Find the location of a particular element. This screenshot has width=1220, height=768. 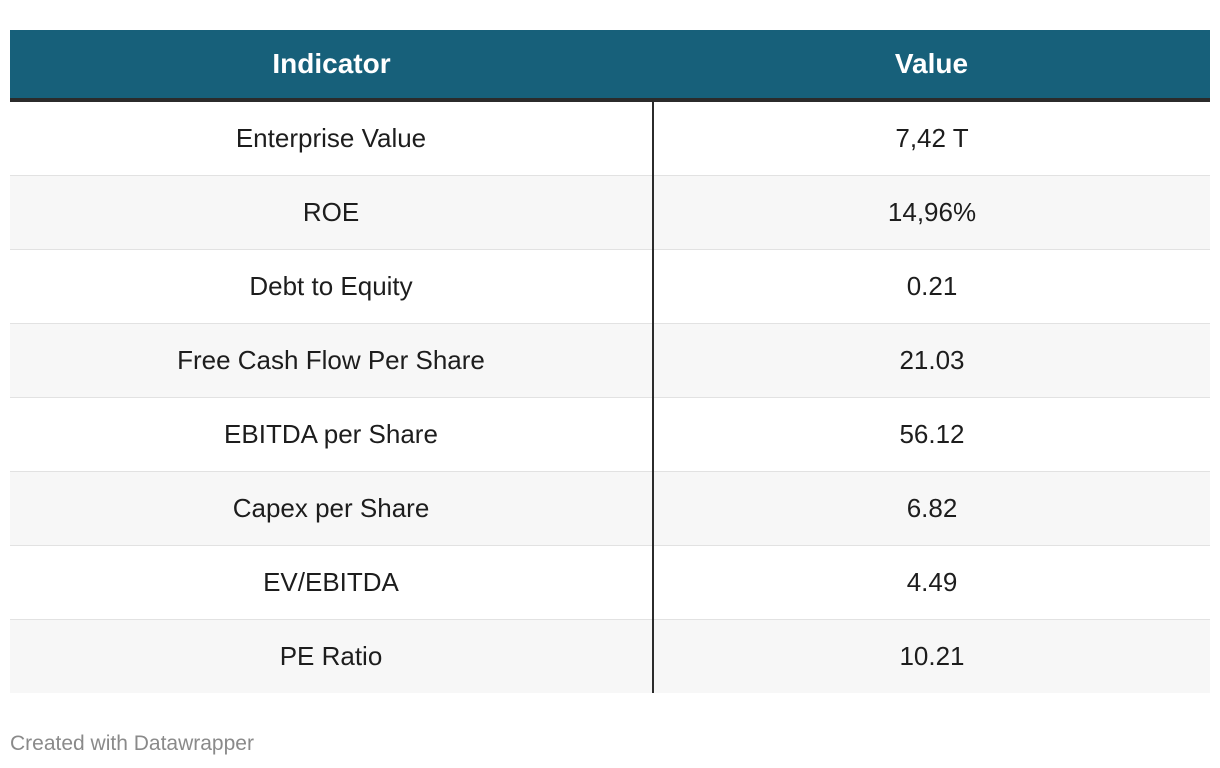

datawrapper-credit: Created with Datawrapper is located at coordinates (132, 743).